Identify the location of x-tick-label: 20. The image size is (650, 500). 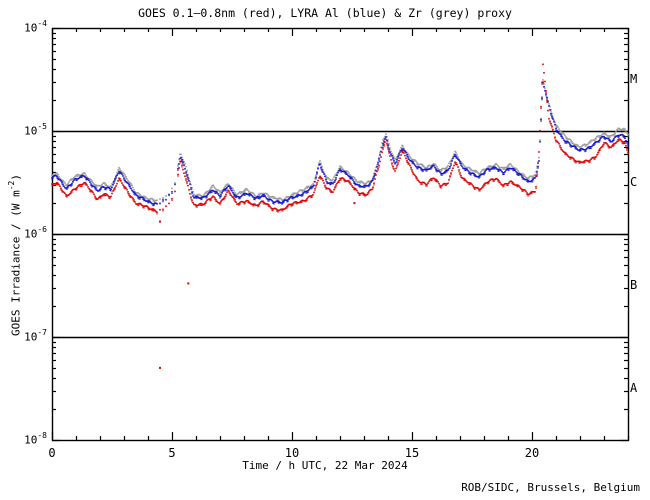
(532, 453).